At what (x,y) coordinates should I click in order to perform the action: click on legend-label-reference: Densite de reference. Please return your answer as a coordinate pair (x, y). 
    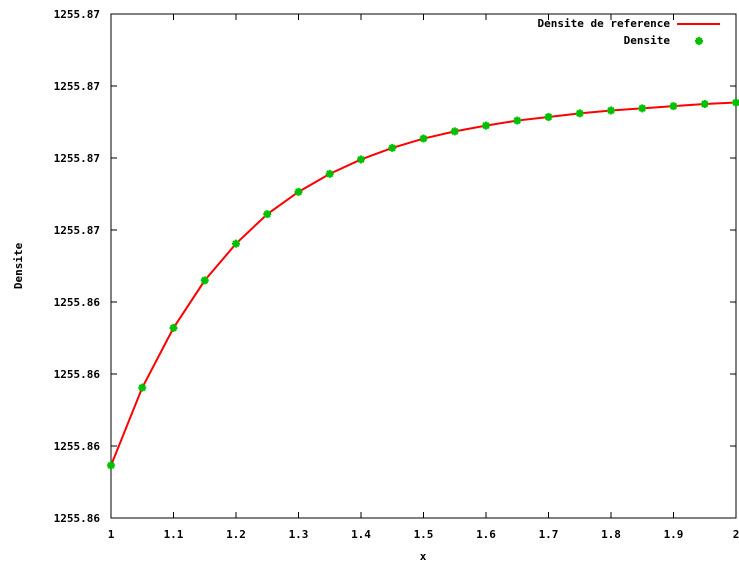
    Looking at the image, I should click on (604, 23).